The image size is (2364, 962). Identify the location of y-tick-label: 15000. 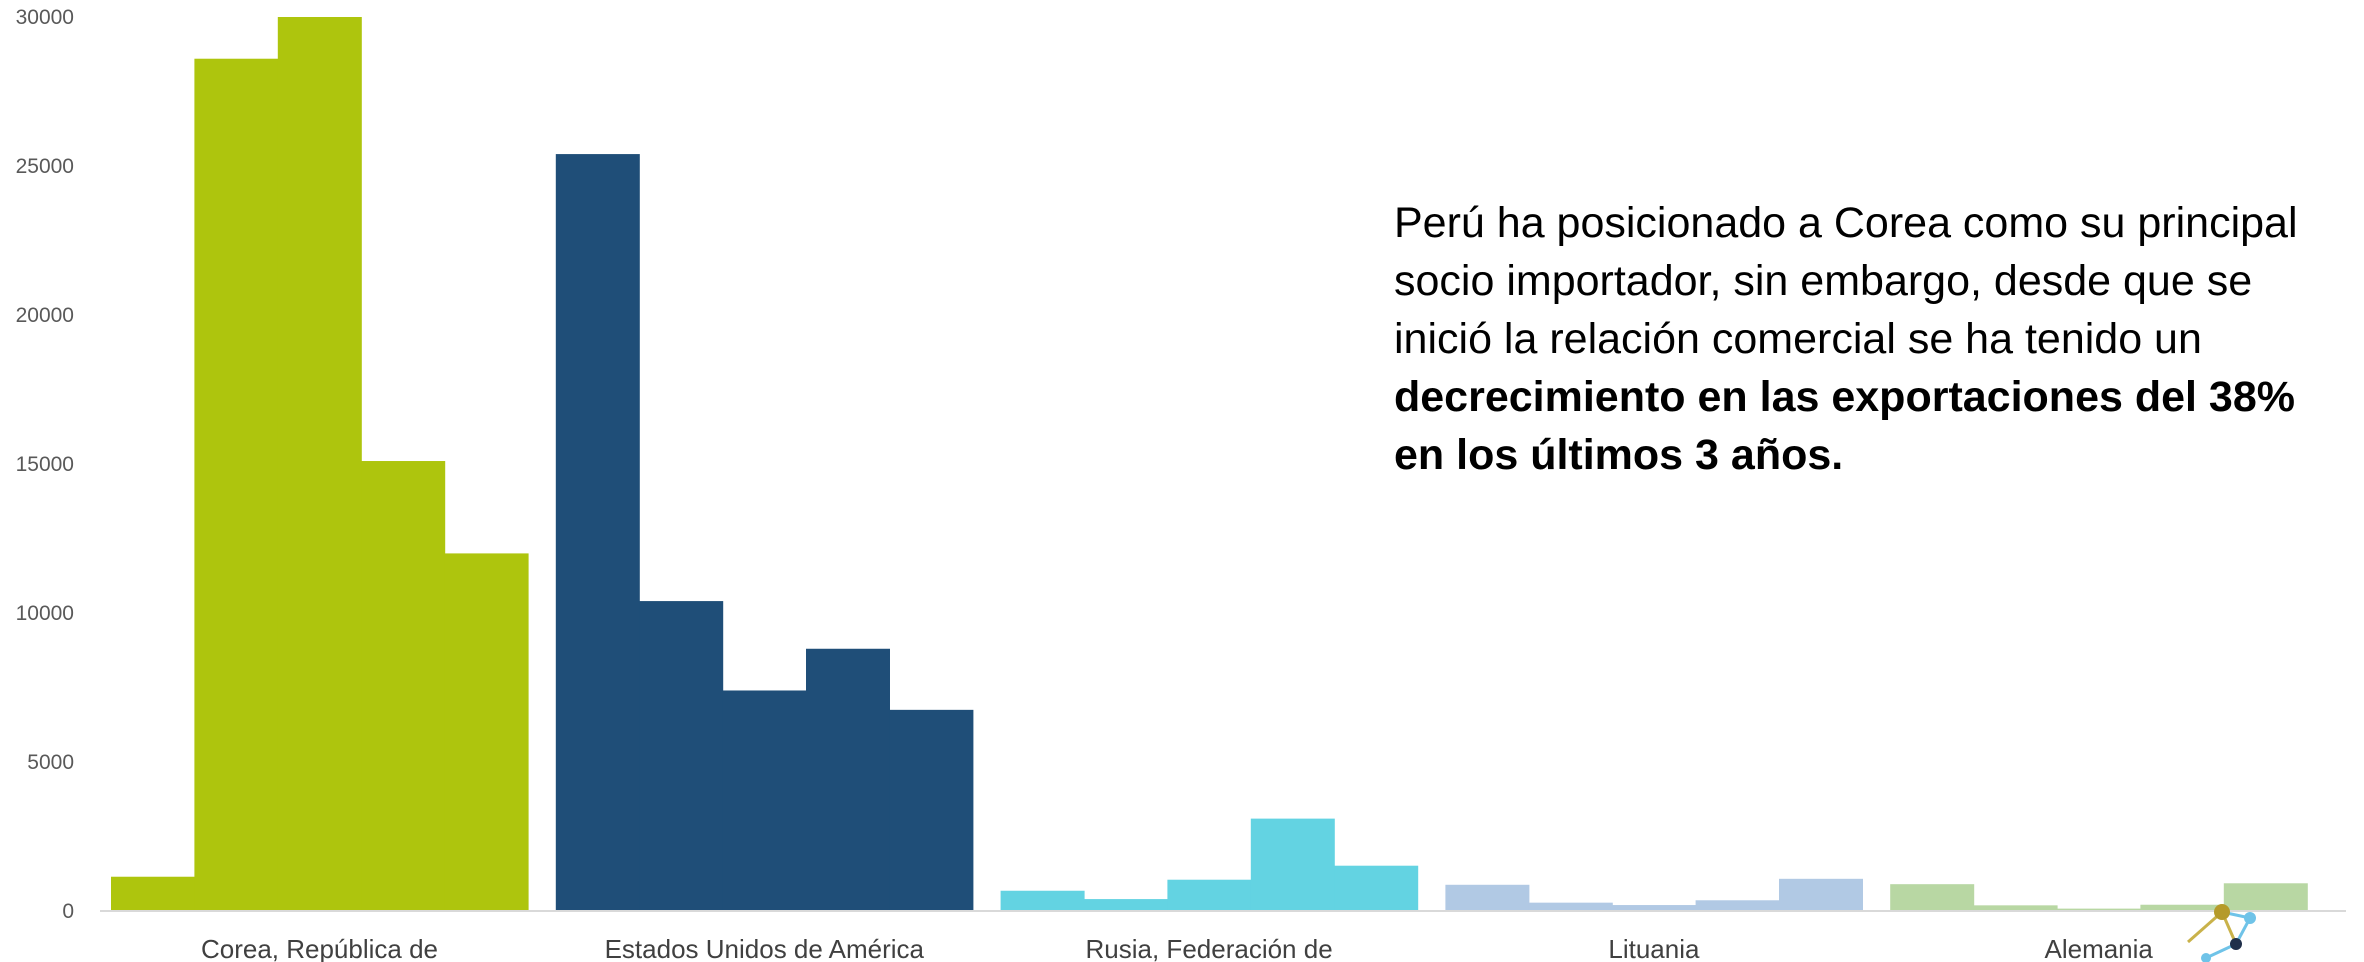
(45, 464).